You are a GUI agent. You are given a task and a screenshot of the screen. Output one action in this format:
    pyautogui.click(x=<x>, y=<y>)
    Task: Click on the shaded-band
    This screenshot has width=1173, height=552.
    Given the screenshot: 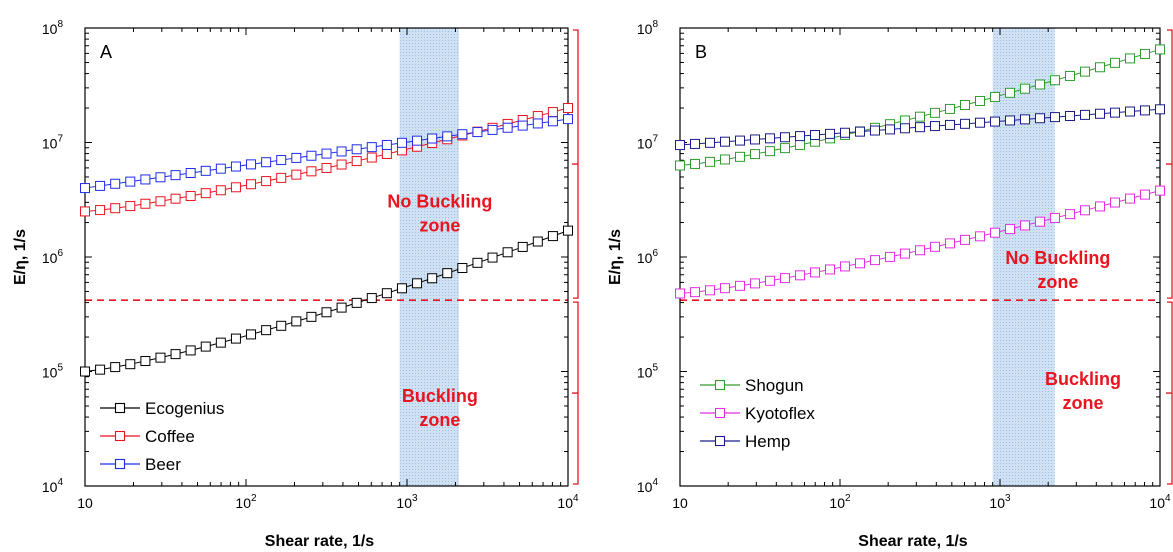 What is the action you would take?
    pyautogui.click(x=429, y=257)
    